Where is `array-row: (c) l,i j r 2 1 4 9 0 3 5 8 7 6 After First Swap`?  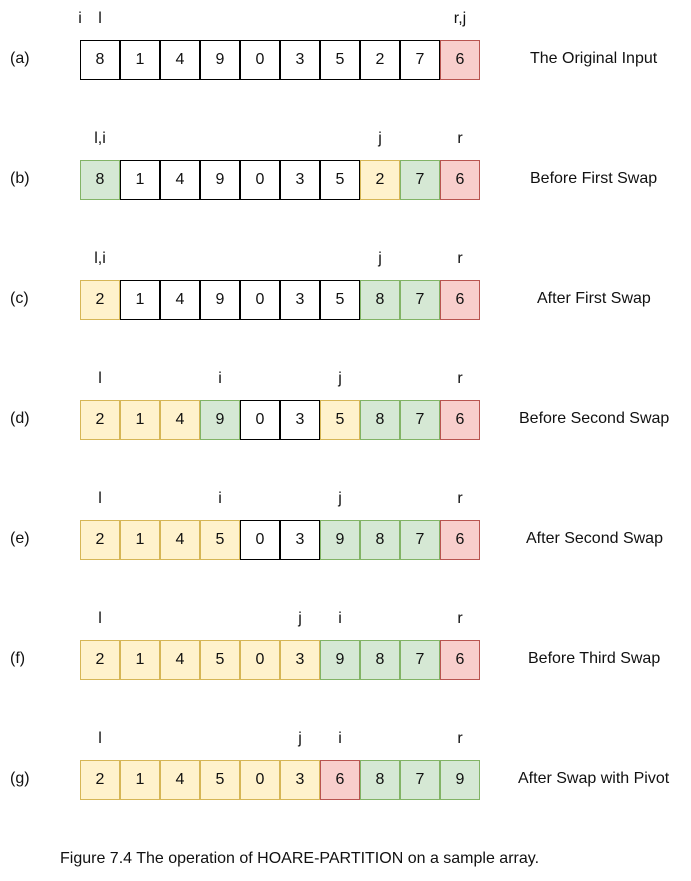
array-row: (c) l,i j r 2 1 4 9 0 3 5 8 7 6 After First Swap is located at coordinates (345, 300).